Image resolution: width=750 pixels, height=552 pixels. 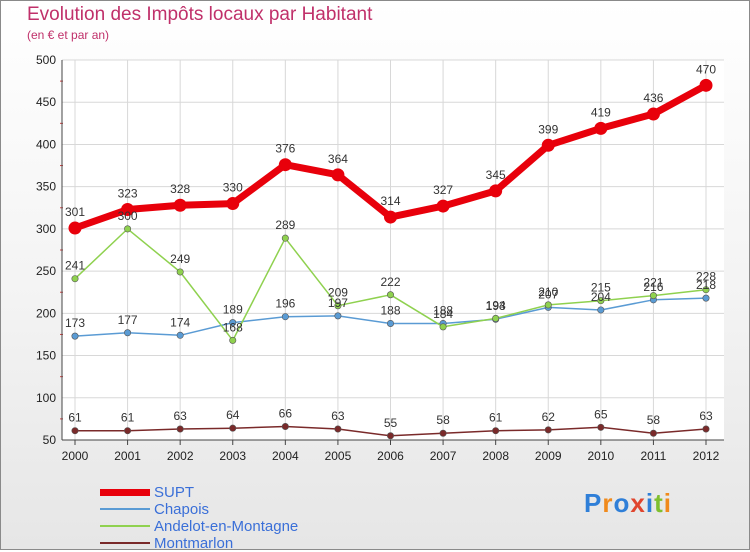 I want to click on data-label: 241, so click(x=75, y=266).